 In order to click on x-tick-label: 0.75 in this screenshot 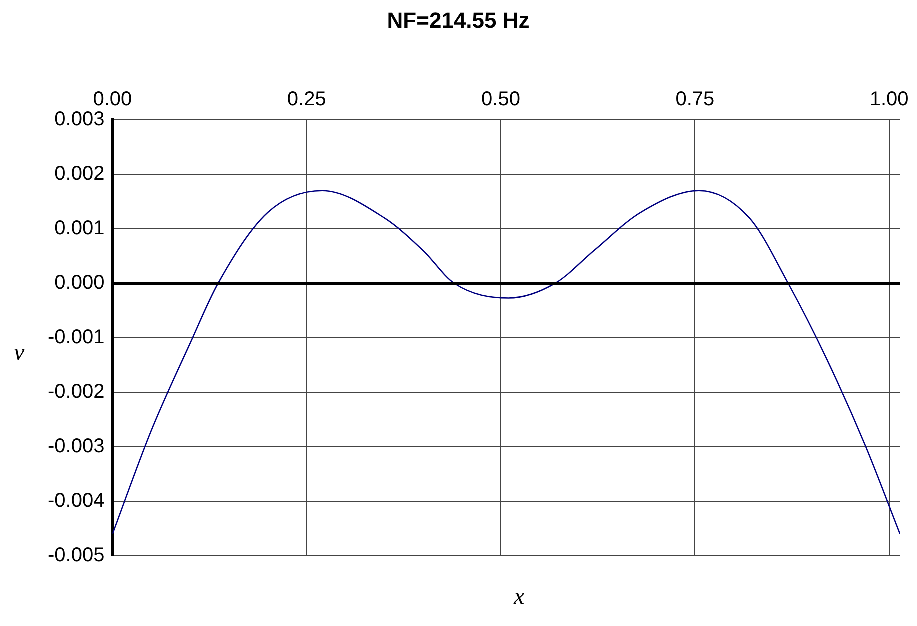, I will do `click(695, 99)`.